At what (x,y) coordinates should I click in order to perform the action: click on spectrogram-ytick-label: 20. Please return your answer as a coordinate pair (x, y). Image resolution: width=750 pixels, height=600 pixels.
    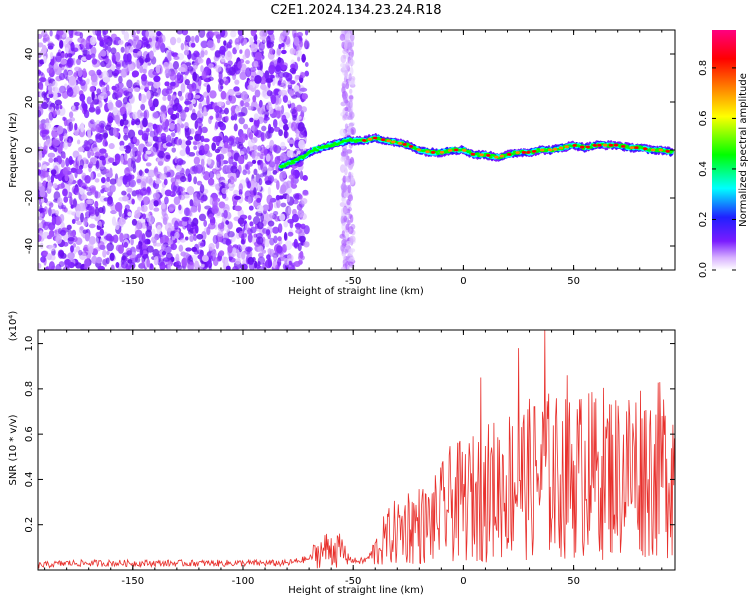
    Looking at the image, I should click on (29, 102).